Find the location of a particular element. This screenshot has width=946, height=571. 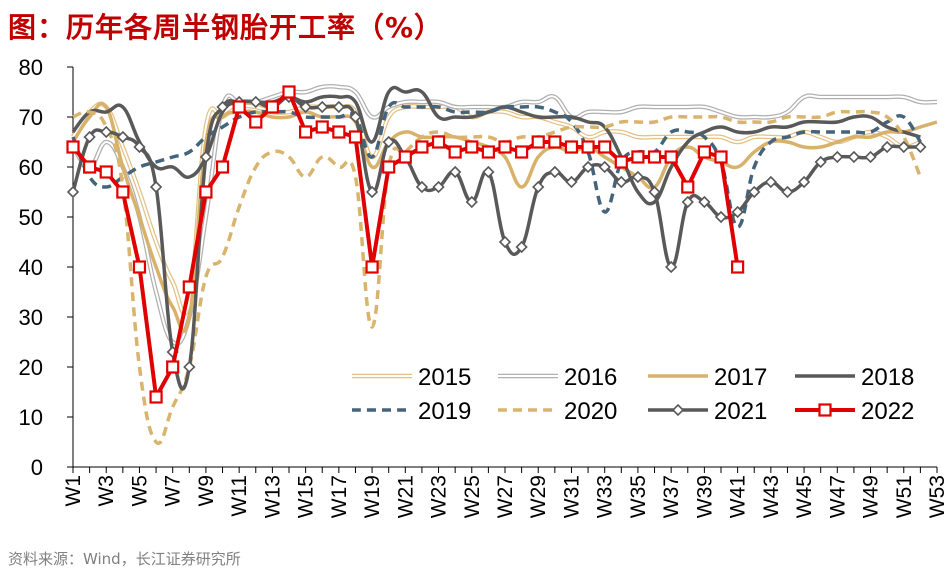

x-tick-label: W47 is located at coordinates (837, 496).